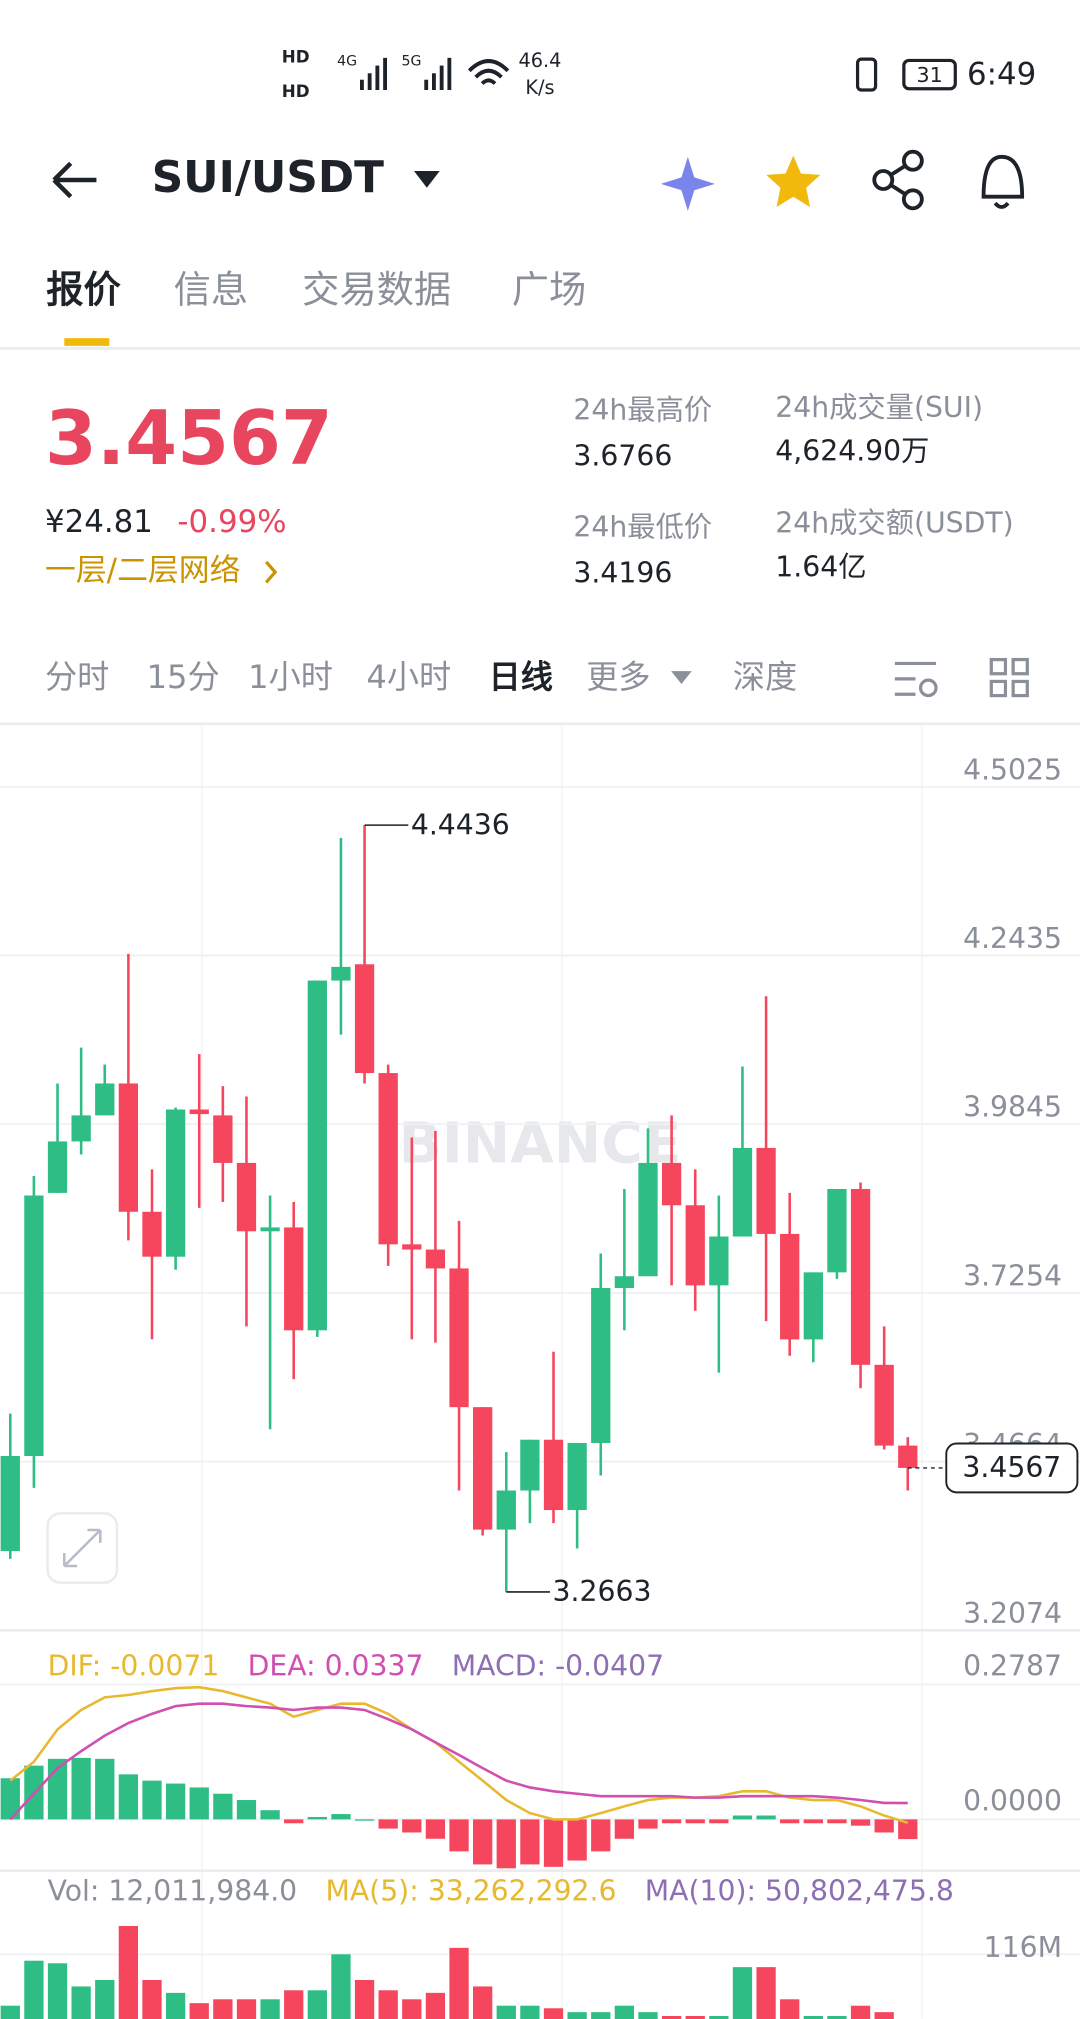 This screenshot has height=2019, width=1080. I want to click on interval: 深度, so click(765, 677).